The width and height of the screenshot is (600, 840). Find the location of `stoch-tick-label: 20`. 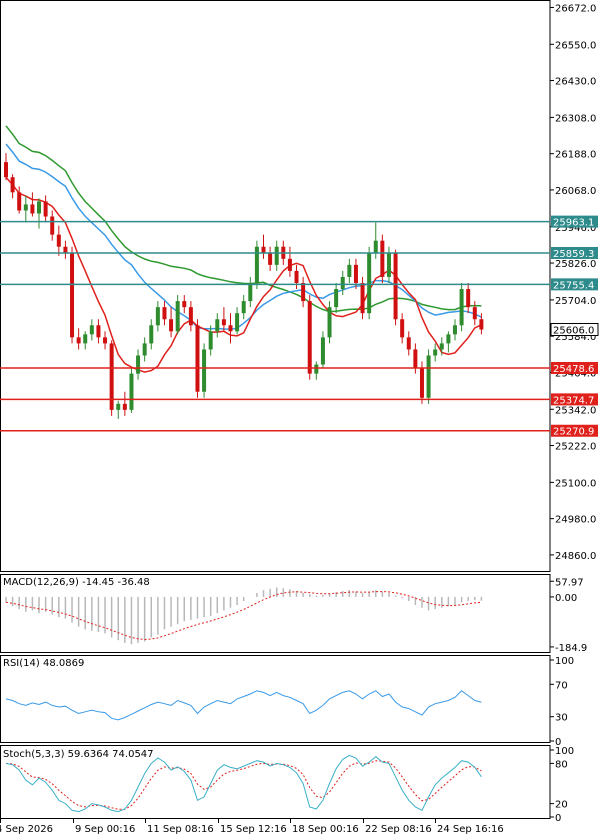

stoch-tick-label: 20 is located at coordinates (561, 805).